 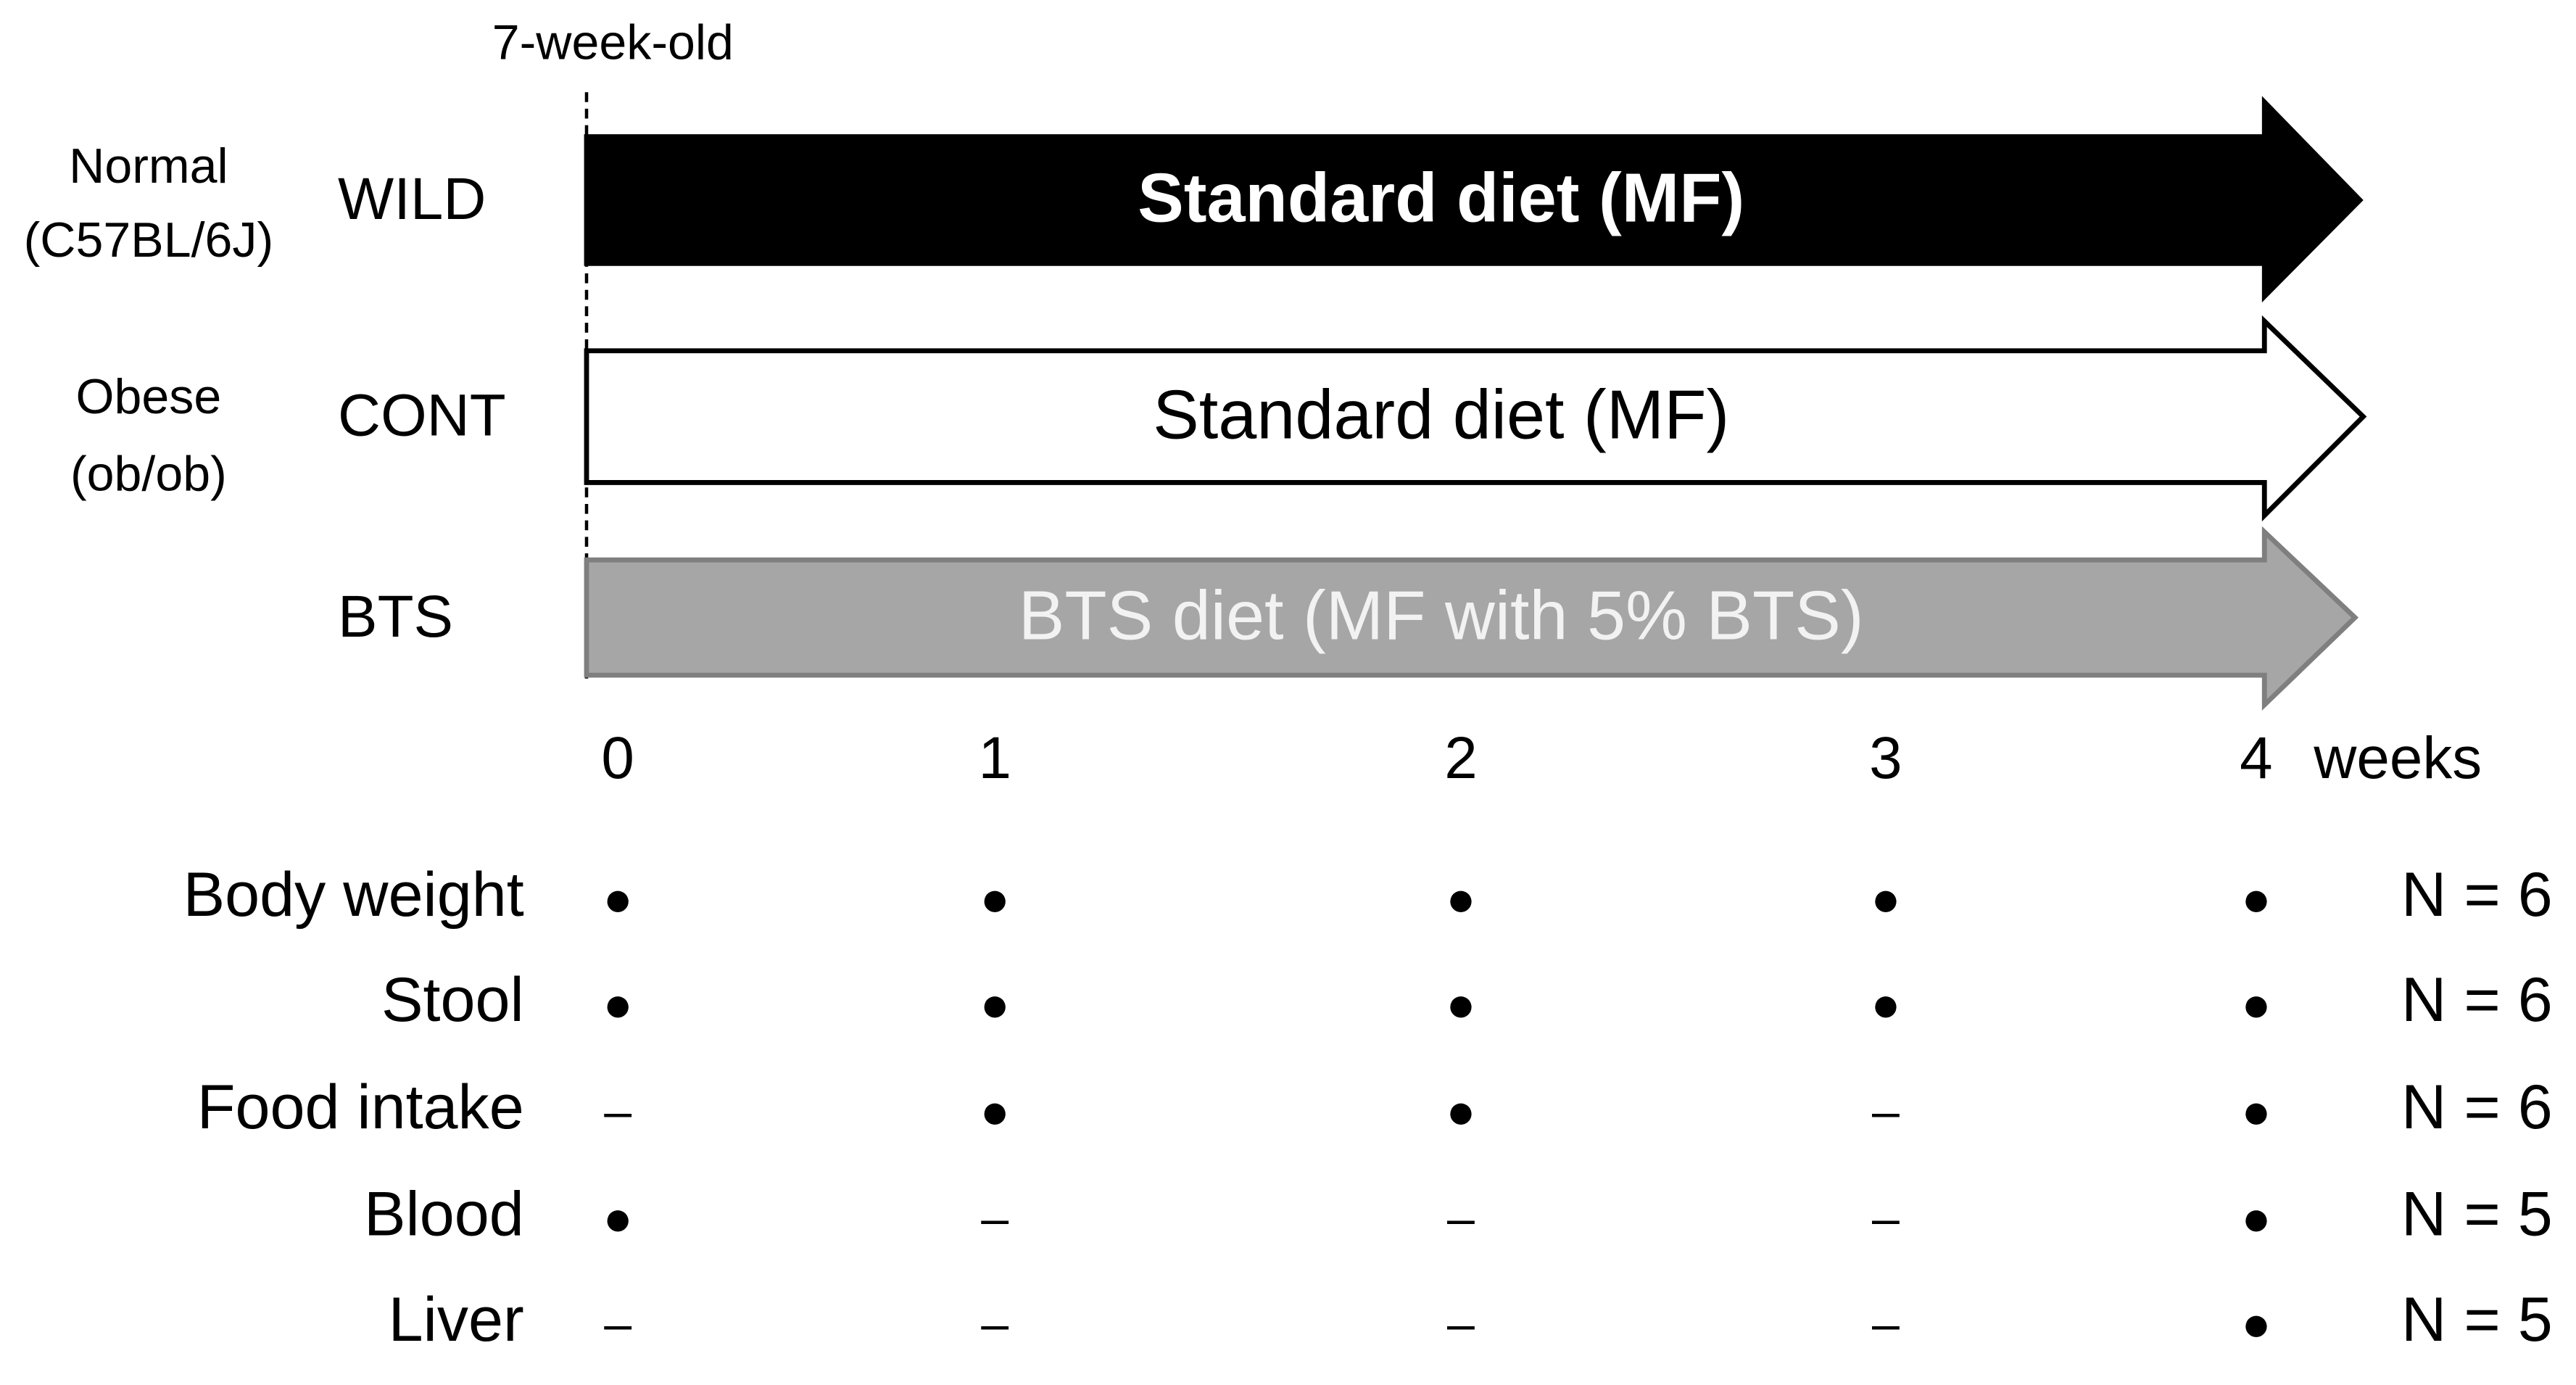 I want to click on group-name: WILD, so click(x=412, y=199).